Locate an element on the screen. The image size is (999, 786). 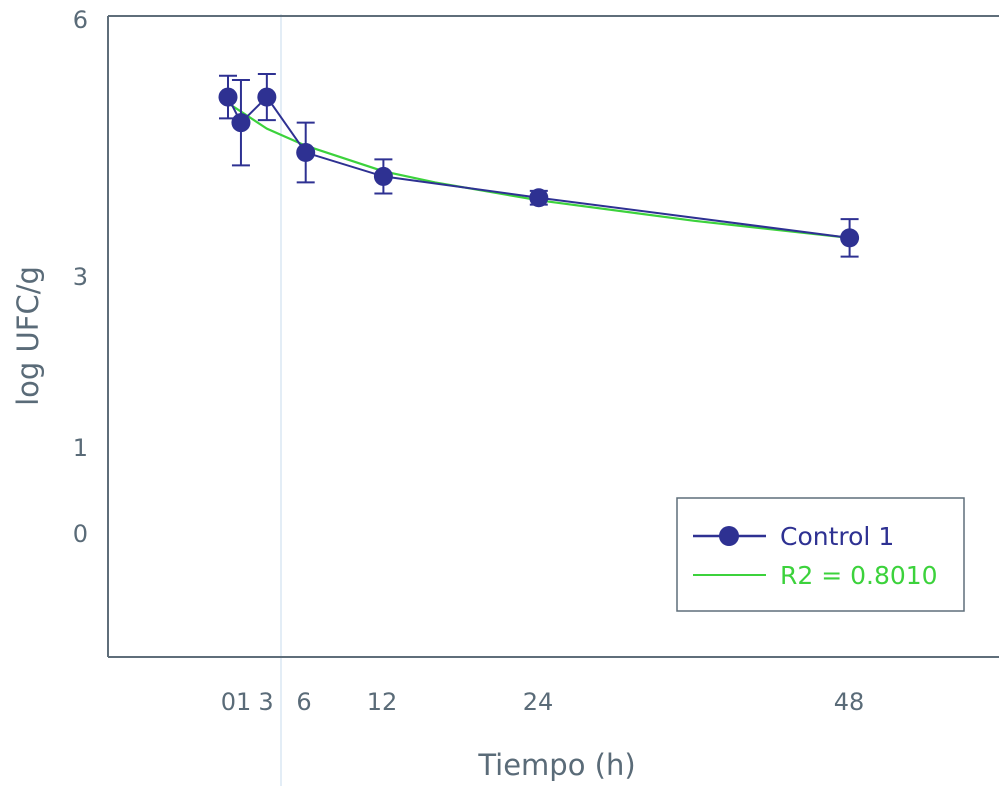
y-axis-title: log UFC/g is located at coordinates (28, 336).